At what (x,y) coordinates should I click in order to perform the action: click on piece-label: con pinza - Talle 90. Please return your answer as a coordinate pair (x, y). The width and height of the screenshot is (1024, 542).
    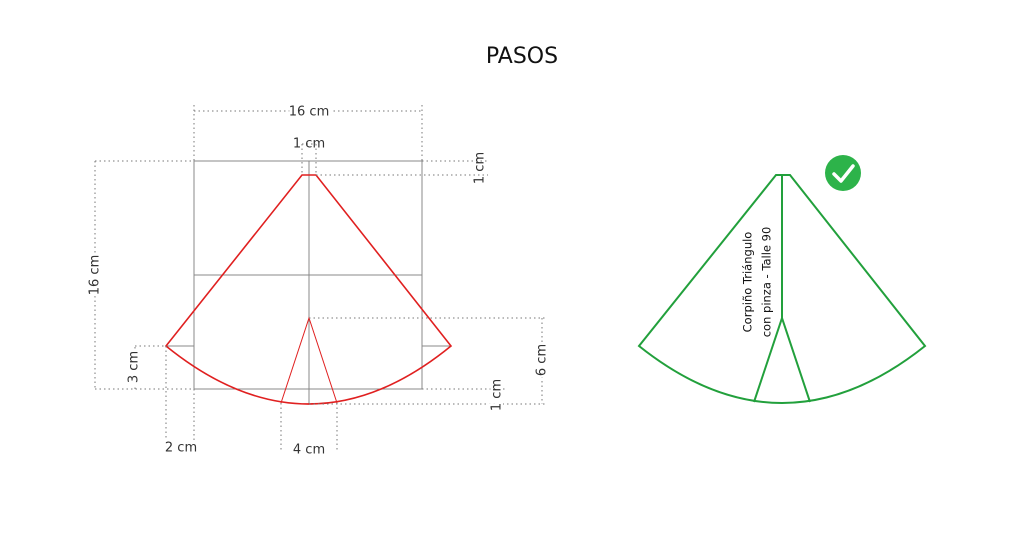
    Looking at the image, I should click on (767, 282).